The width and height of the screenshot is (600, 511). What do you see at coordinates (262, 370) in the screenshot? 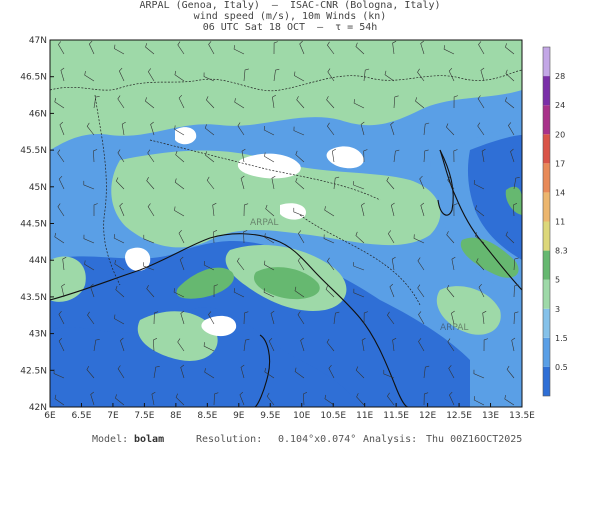
I see `corsica-coast` at bounding box center [262, 370].